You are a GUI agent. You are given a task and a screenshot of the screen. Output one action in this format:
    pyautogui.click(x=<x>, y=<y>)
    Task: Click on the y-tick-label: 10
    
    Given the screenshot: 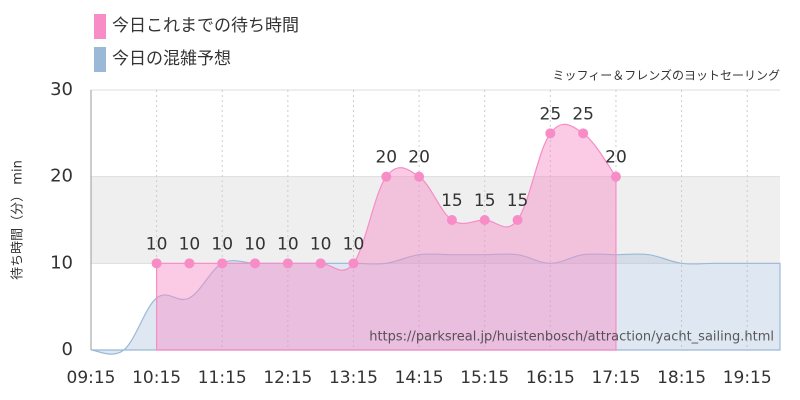 What is the action you would take?
    pyautogui.click(x=61, y=262)
    